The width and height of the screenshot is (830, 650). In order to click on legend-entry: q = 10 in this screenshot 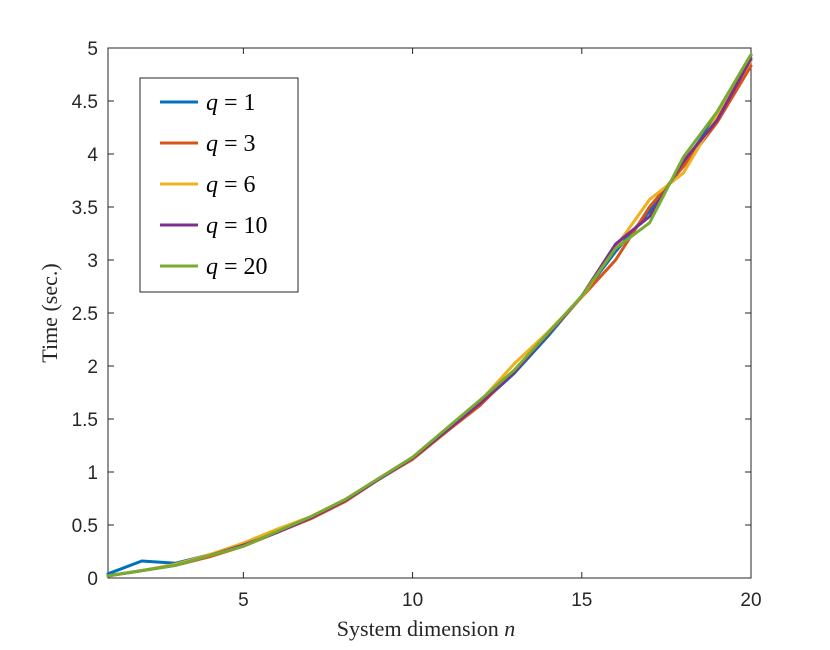, I will do `click(237, 226)`.